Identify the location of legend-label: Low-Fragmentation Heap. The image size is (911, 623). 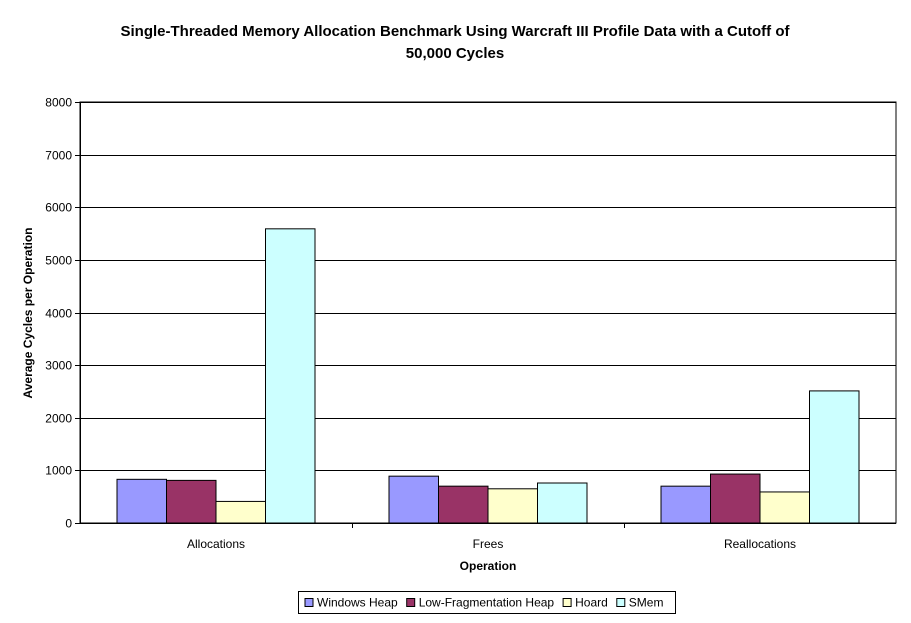
(487, 603).